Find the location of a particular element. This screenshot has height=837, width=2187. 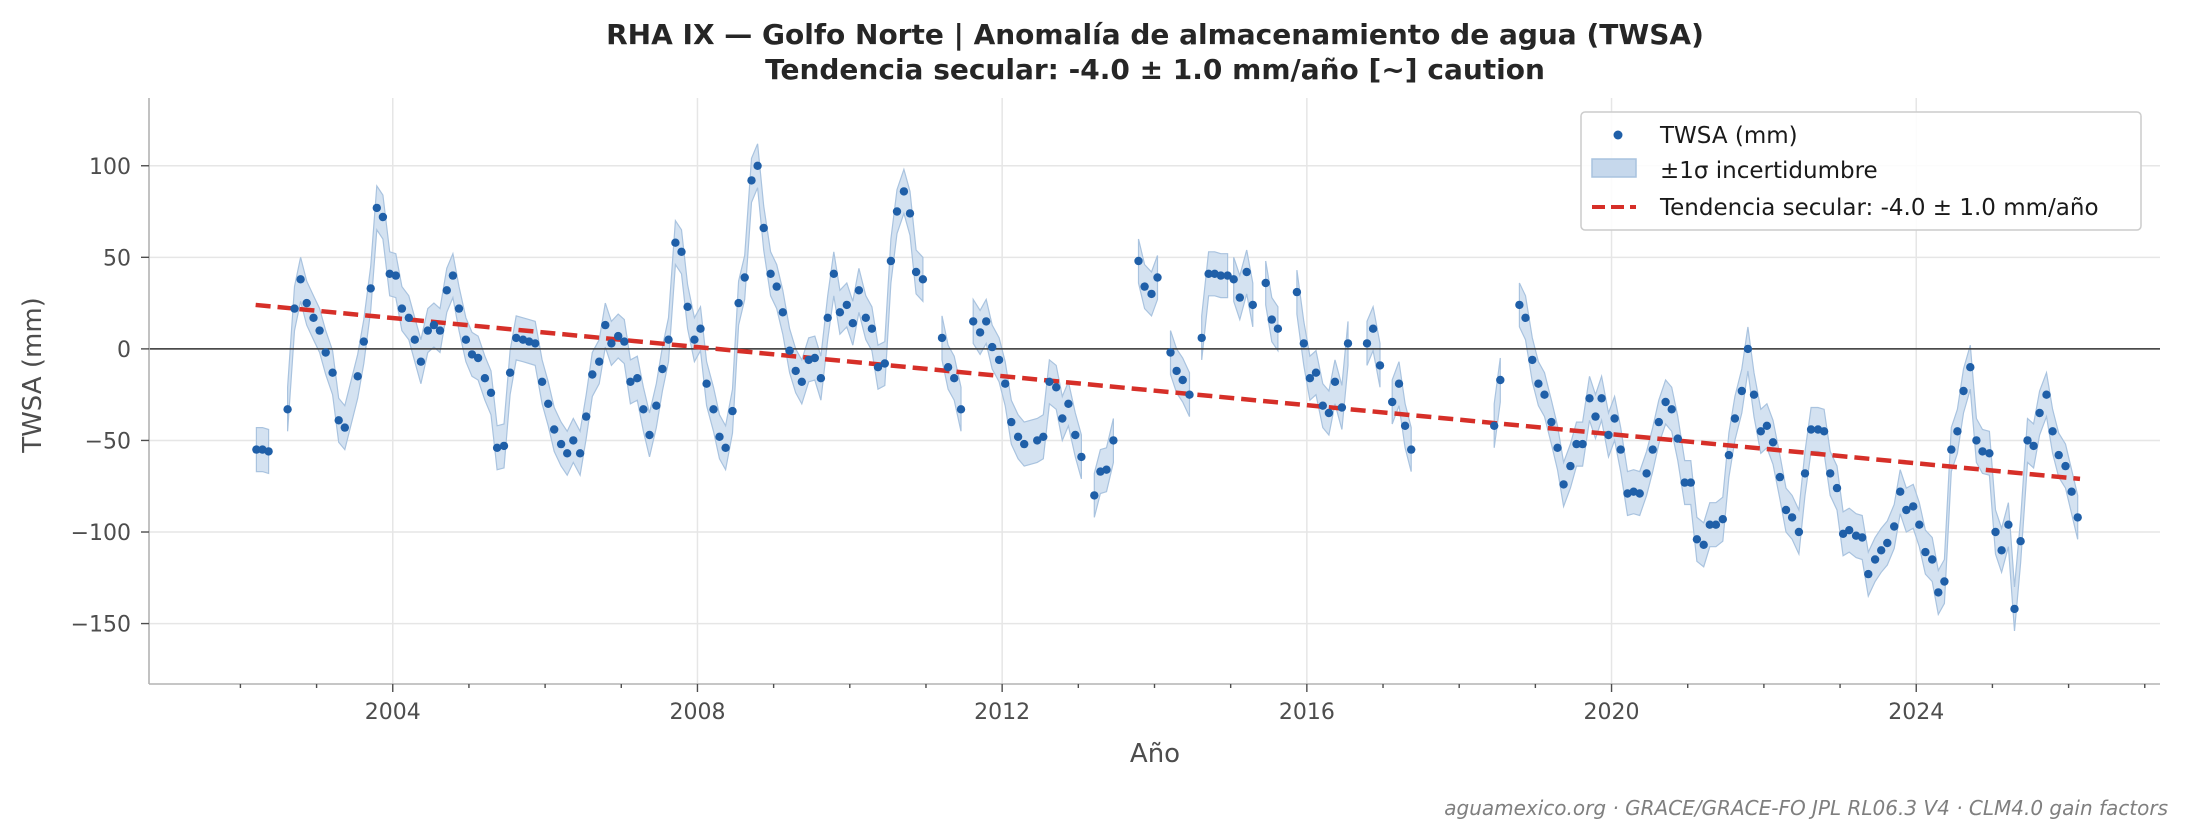

legend-label-trend: Tendencia secular: -4.0 ± 1.0 mm/año is located at coordinates (1879, 208).